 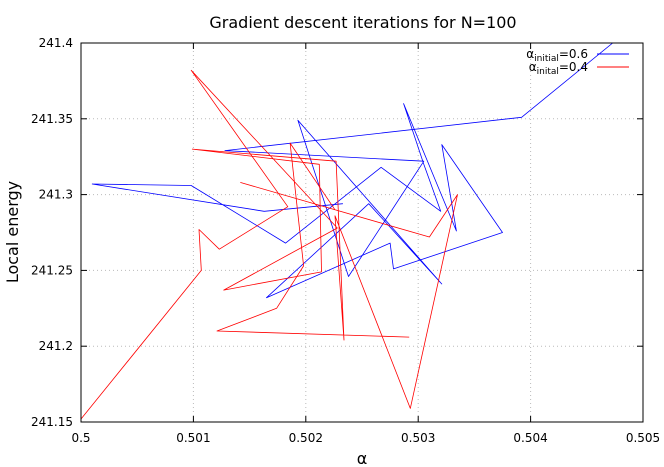 What do you see at coordinates (12, 232) in the screenshot?
I see `y-axis-label: Local energy` at bounding box center [12, 232].